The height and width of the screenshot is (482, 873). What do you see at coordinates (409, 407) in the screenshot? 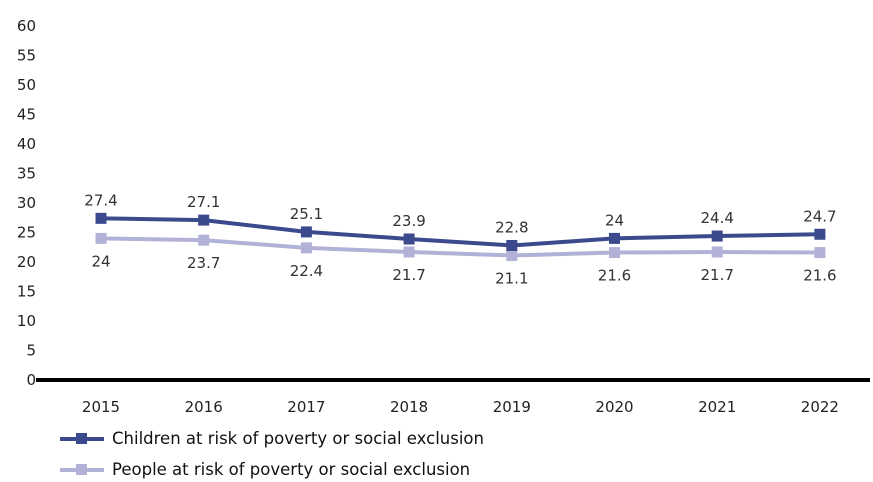
I see `x-tick-label: 2018` at bounding box center [409, 407].